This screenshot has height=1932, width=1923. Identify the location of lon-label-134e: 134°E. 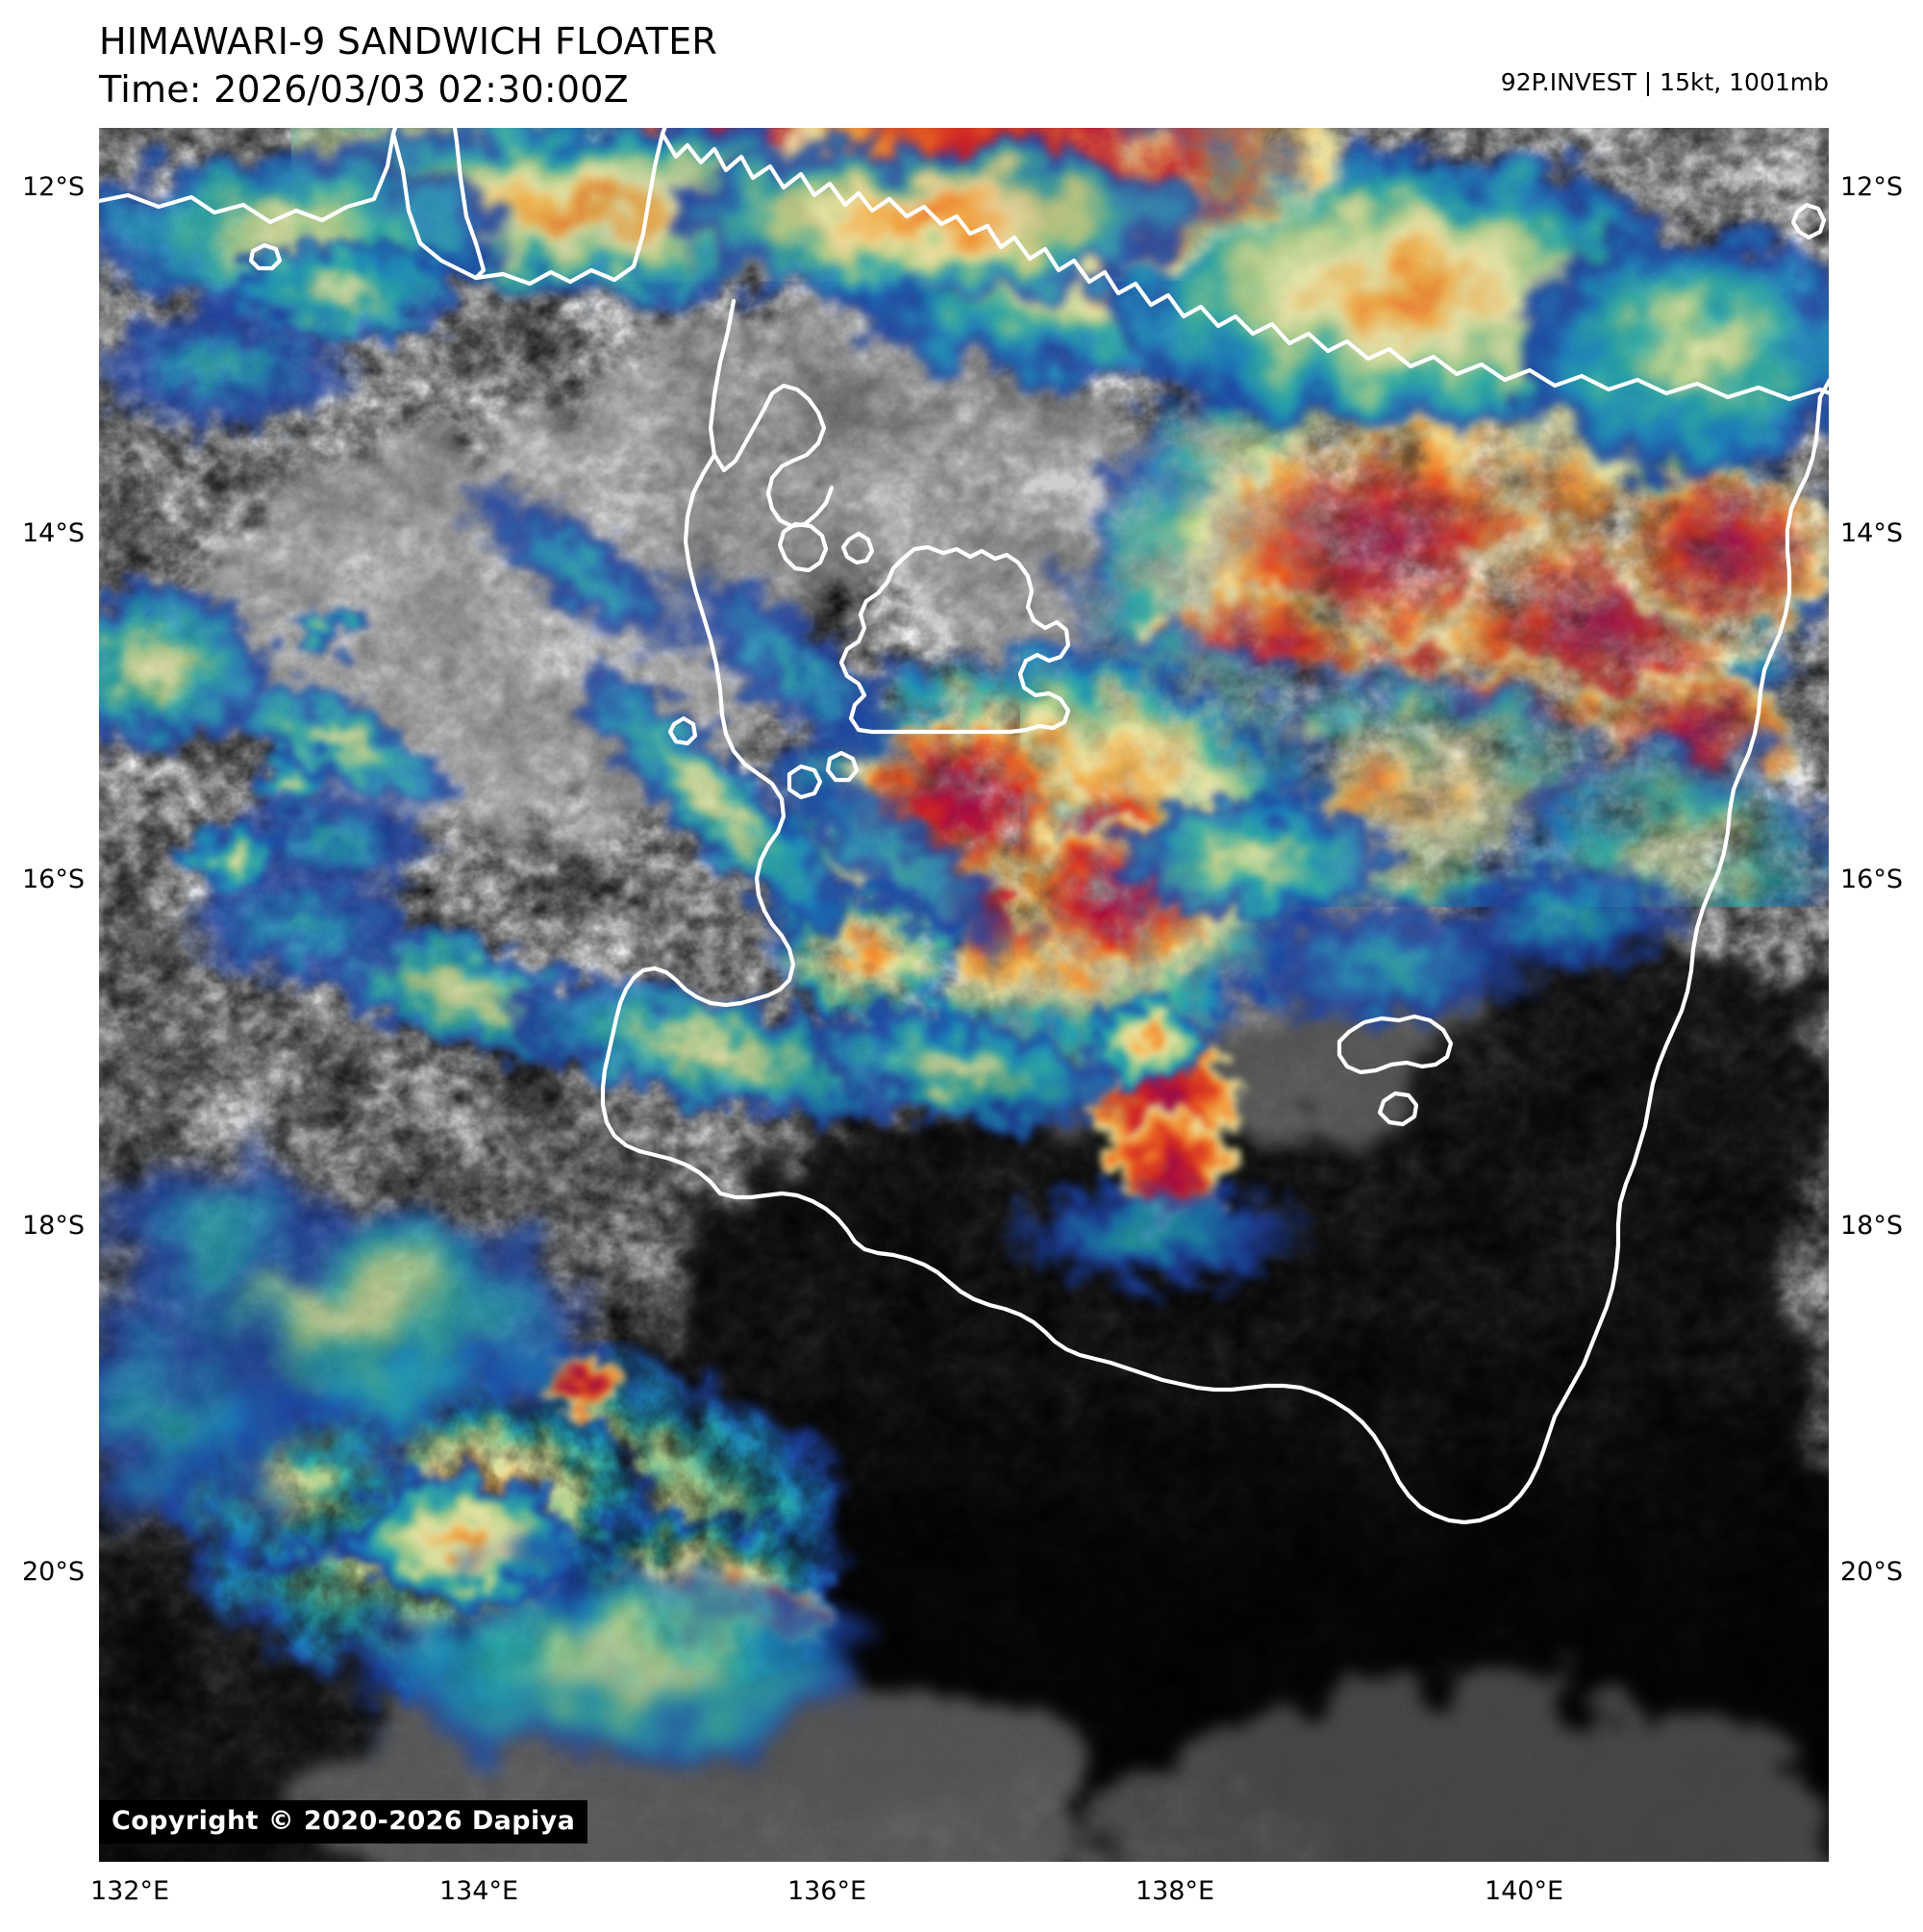
(478, 1891).